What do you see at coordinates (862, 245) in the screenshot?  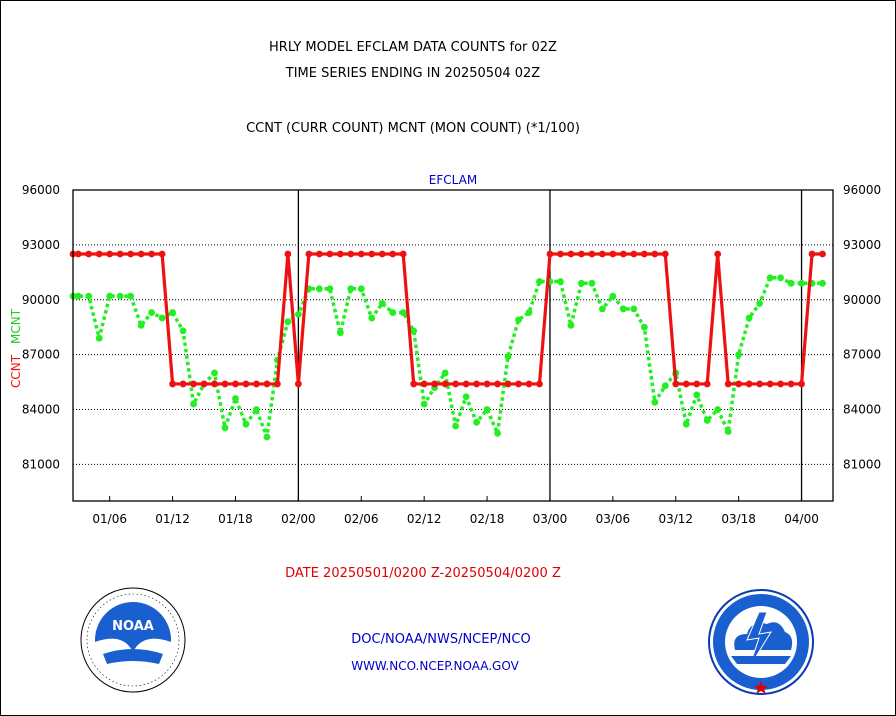 I see `y-tick-label-right: 93000` at bounding box center [862, 245].